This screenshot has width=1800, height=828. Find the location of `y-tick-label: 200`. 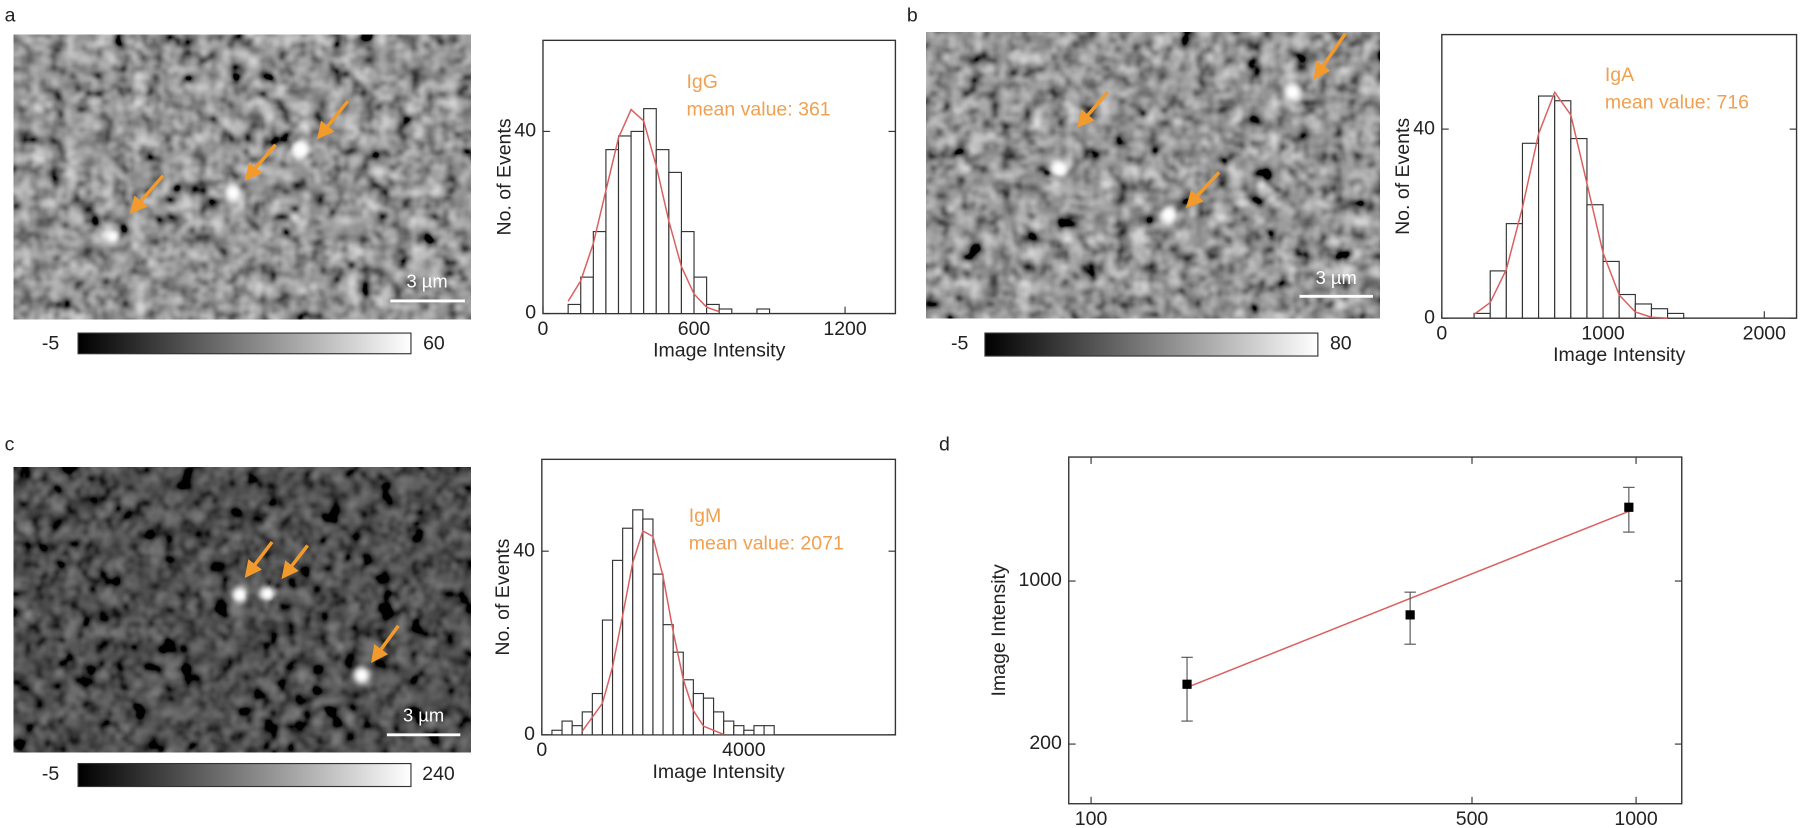

y-tick-label: 200 is located at coordinates (1045, 743).